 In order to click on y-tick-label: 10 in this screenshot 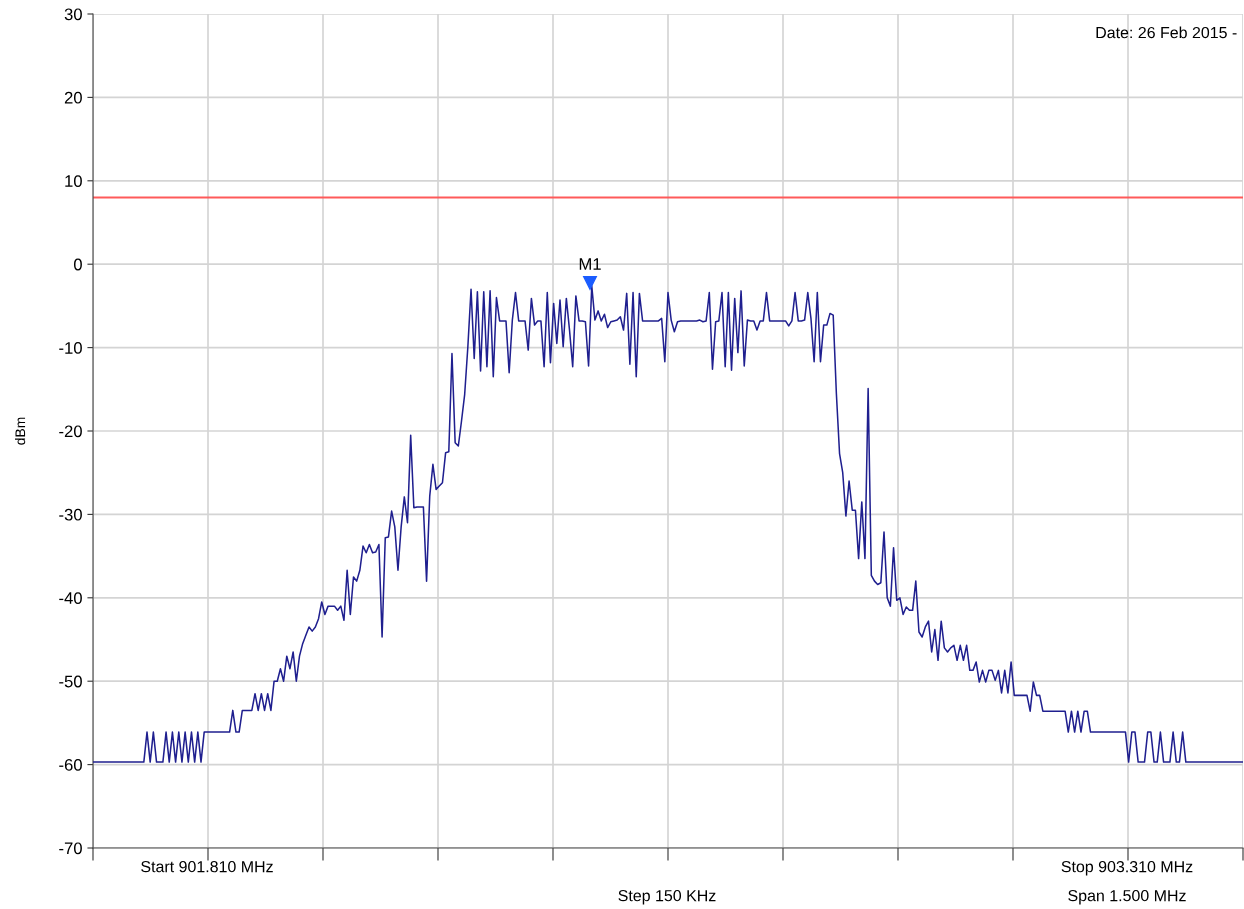, I will do `click(73, 181)`.